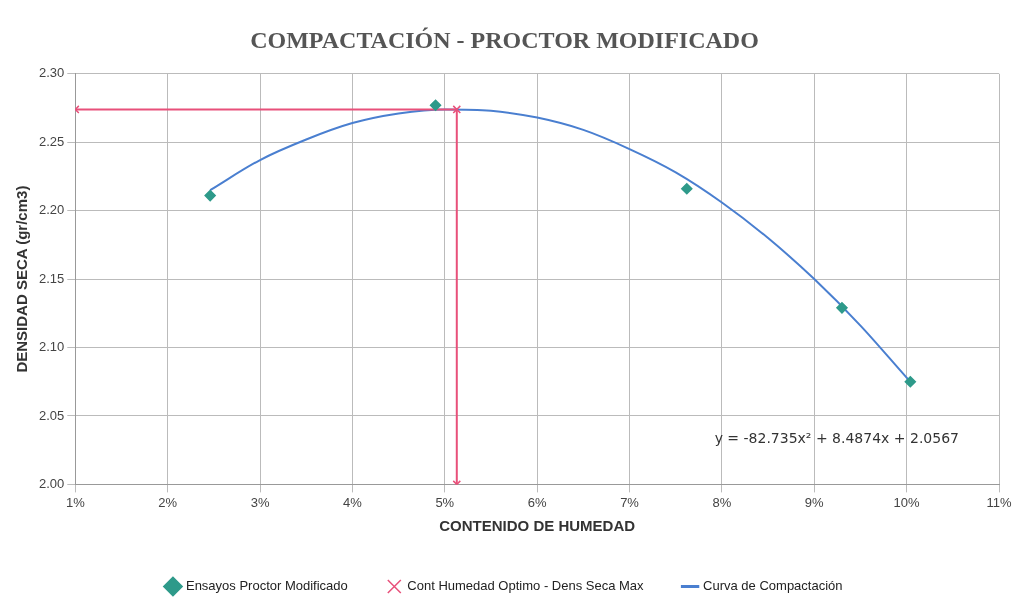  What do you see at coordinates (537, 526) in the screenshot?
I see `x-axis-title: CONTENIDO DE HUMEDAD` at bounding box center [537, 526].